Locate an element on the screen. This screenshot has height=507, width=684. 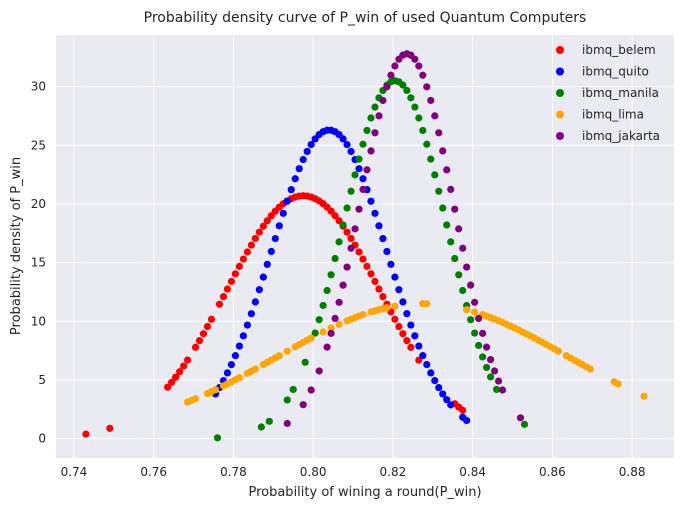
y-tick-label: 25 is located at coordinates (38, 145).